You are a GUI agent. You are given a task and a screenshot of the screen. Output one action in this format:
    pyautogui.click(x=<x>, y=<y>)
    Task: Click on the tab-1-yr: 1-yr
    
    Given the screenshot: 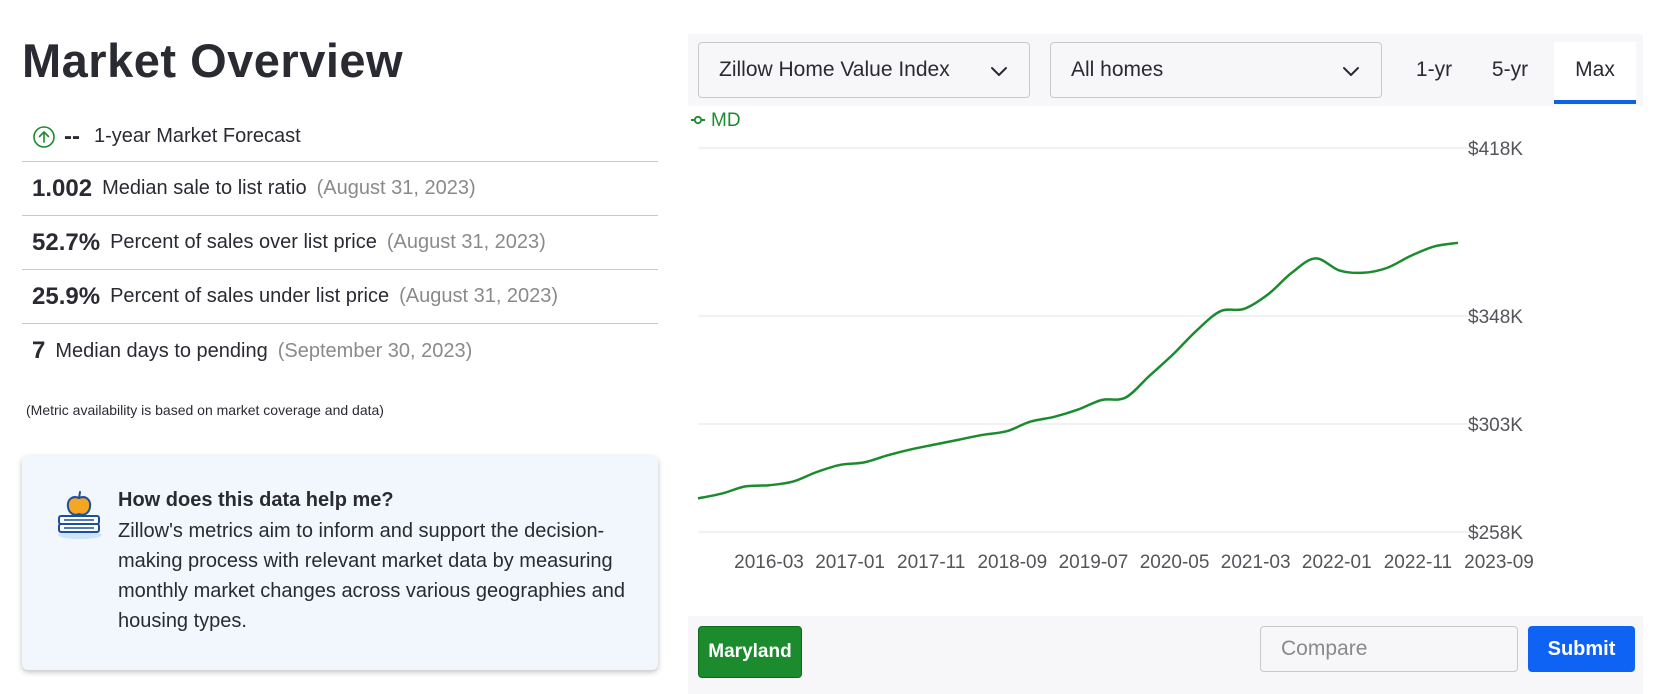 What is the action you would take?
    pyautogui.click(x=1434, y=69)
    